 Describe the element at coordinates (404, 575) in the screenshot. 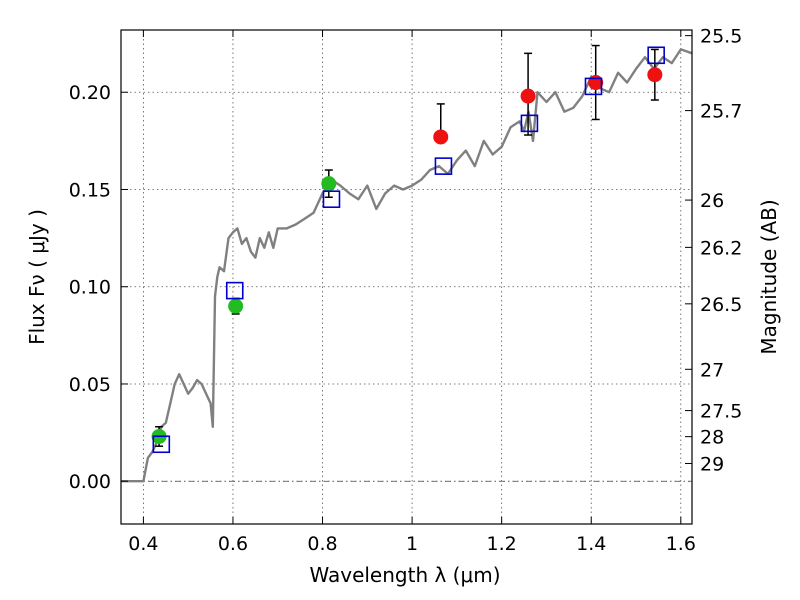

I see `x-axis-label: Wavelength λ (μm)` at that location.